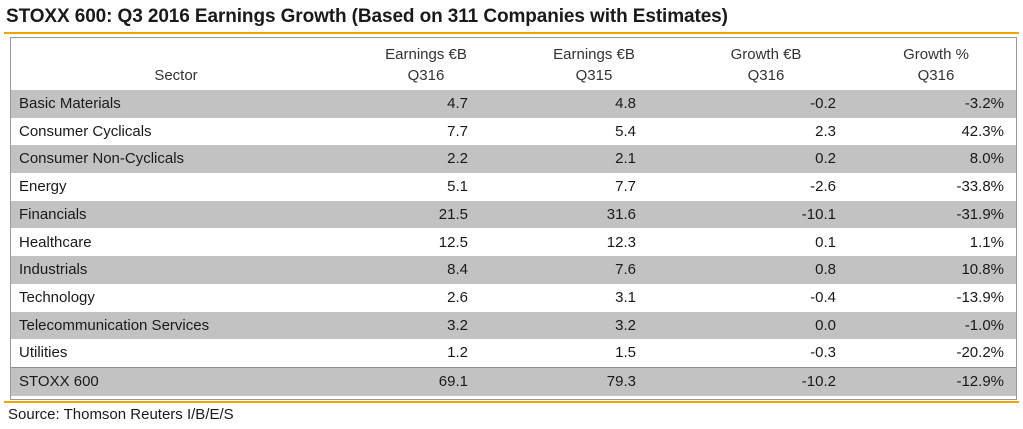 Image resolution: width=1023 pixels, height=429 pixels. I want to click on sector-cell: Telecommunication Services, so click(114, 325).